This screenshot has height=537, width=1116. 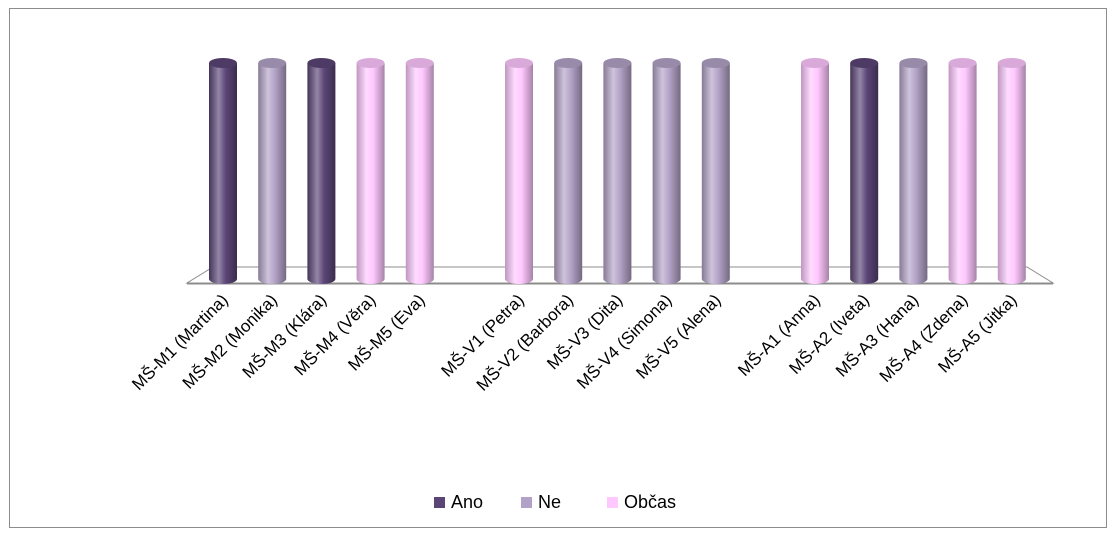 What do you see at coordinates (285, 336) in the screenshot?
I see `x-tick-label: MŠ-M3 (Klára)` at bounding box center [285, 336].